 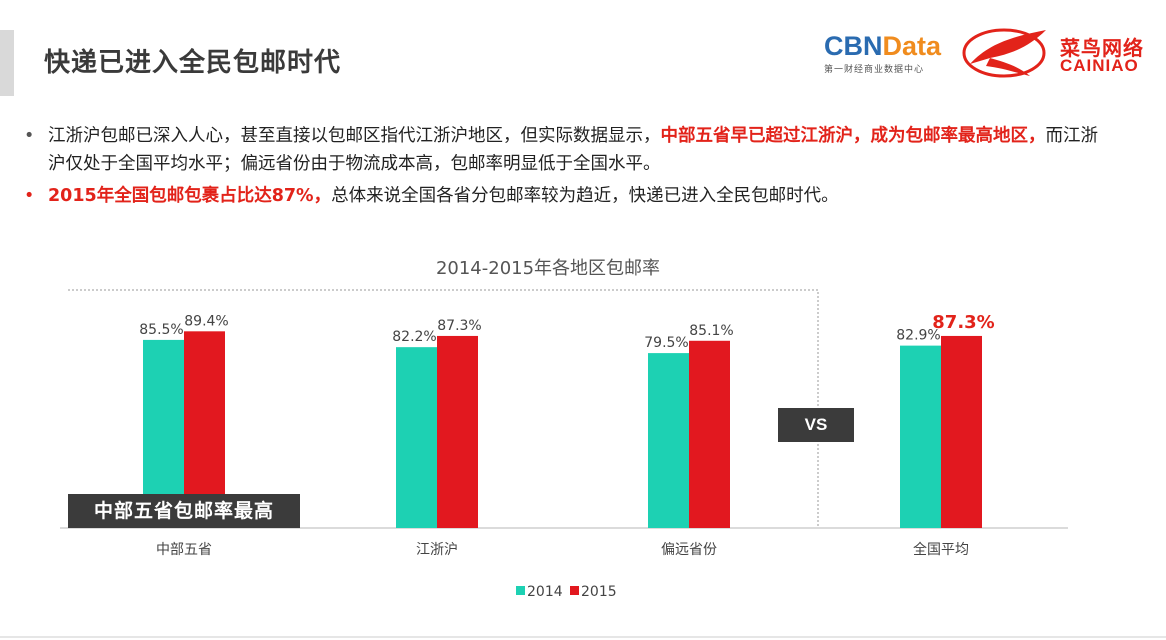 I want to click on bullet-2-part-2: 总体来说全国各省分包邮率较为趋近，快递已进入全民包邮时代。, so click(x=585, y=196).